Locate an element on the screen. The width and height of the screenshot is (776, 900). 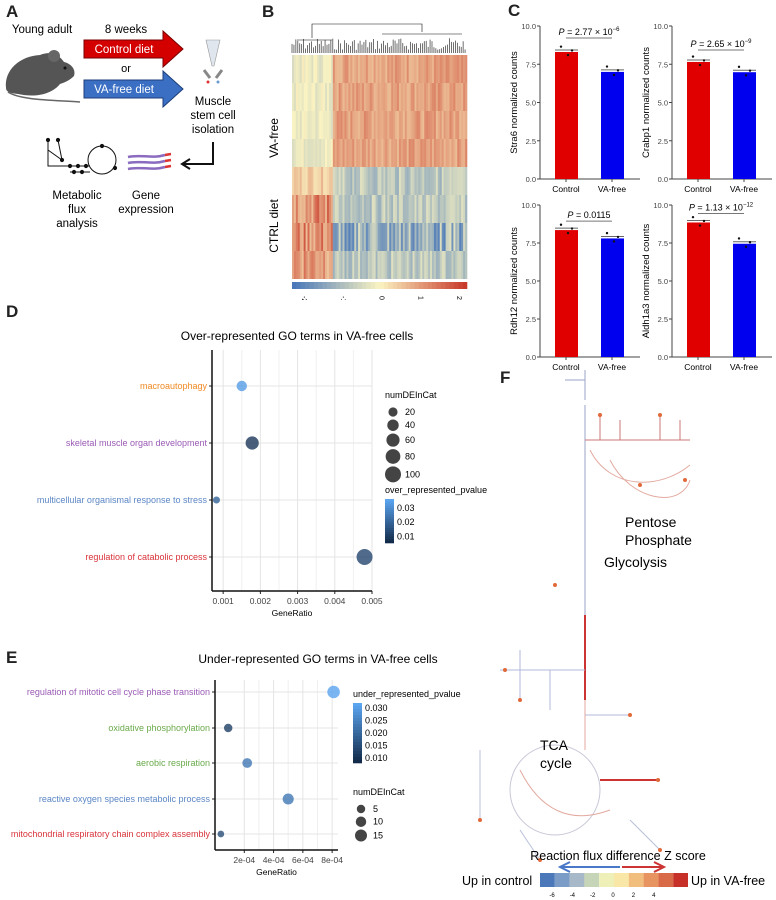
panel-label-d: D is located at coordinates (12, 311).